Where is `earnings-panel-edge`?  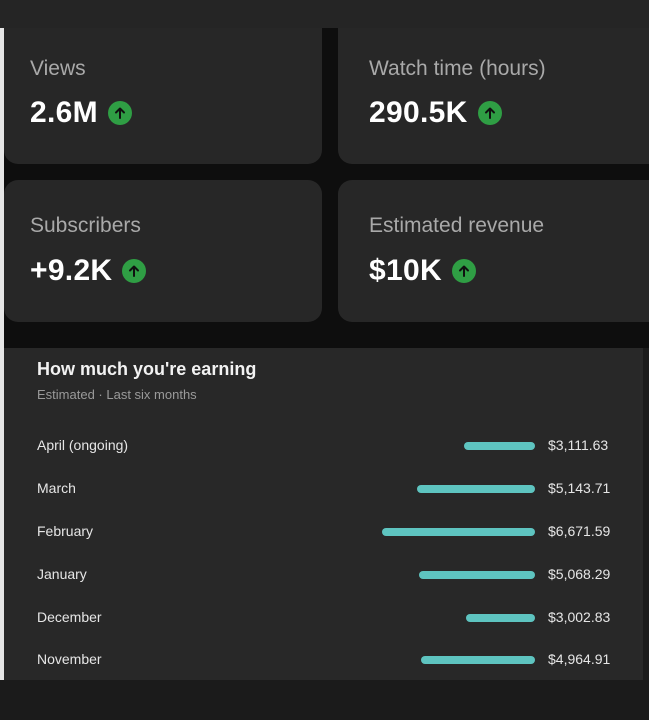 earnings-panel-edge is located at coordinates (646, 514).